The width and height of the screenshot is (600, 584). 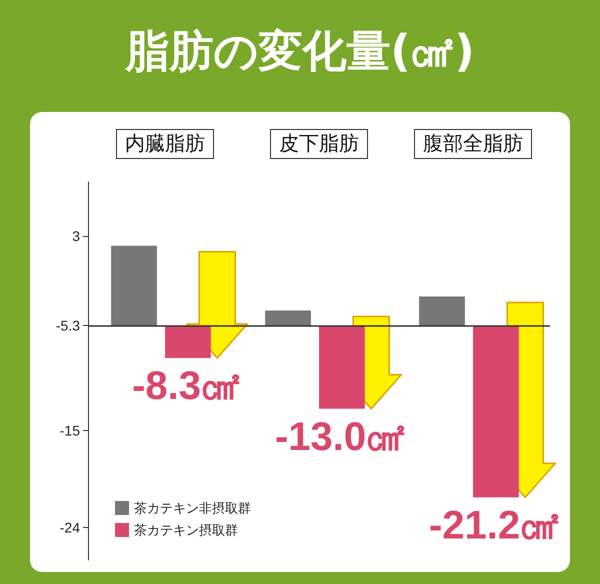 What do you see at coordinates (494, 525) in the screenshot?
I see `data-label: -21.2㎠` at bounding box center [494, 525].